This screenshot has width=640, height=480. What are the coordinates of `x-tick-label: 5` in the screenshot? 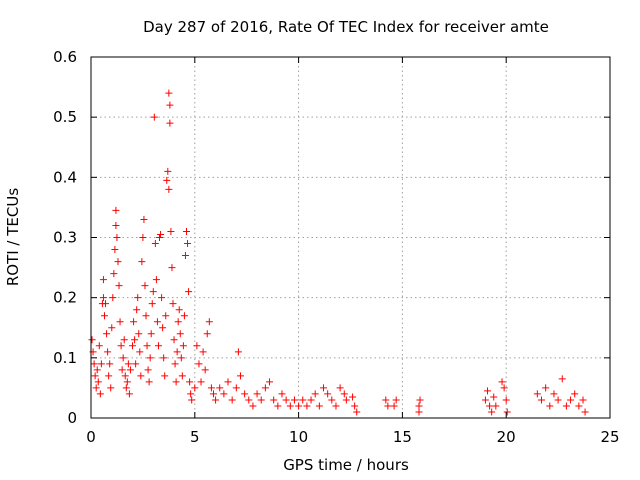 It's located at (195, 437).